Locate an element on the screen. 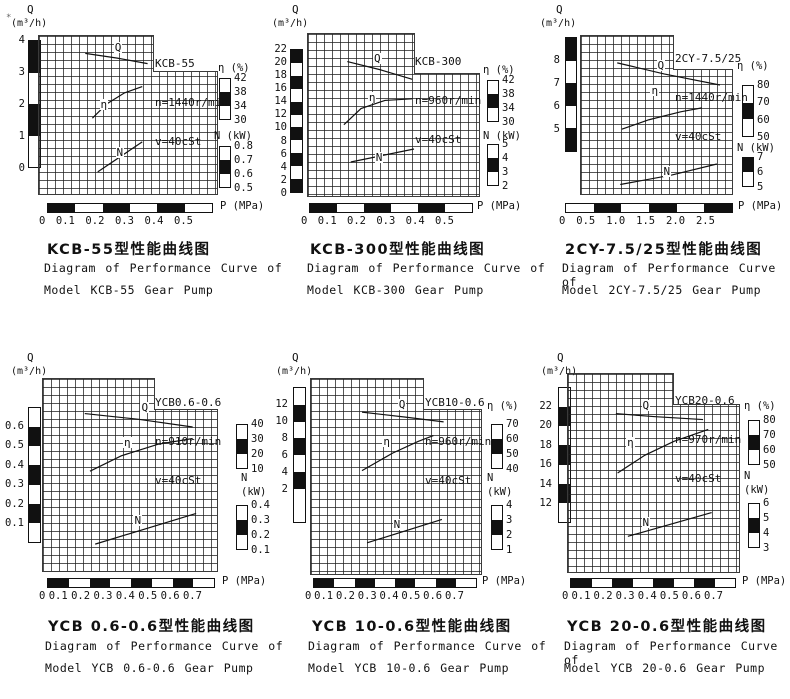  q-axis-symbol: Q is located at coordinates (295, 357).